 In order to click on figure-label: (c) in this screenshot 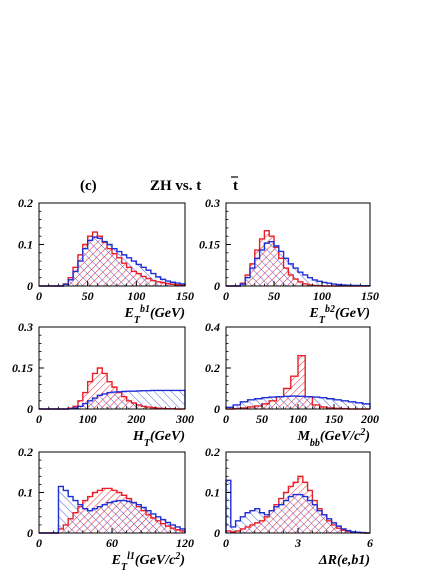, I will do `click(88, 186)`.